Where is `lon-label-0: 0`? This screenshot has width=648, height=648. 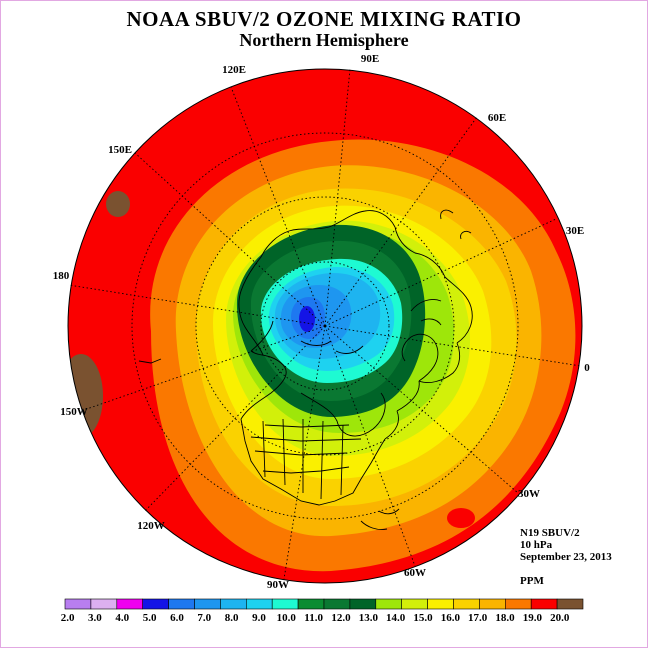
lon-label-0: 0 is located at coordinates (587, 368).